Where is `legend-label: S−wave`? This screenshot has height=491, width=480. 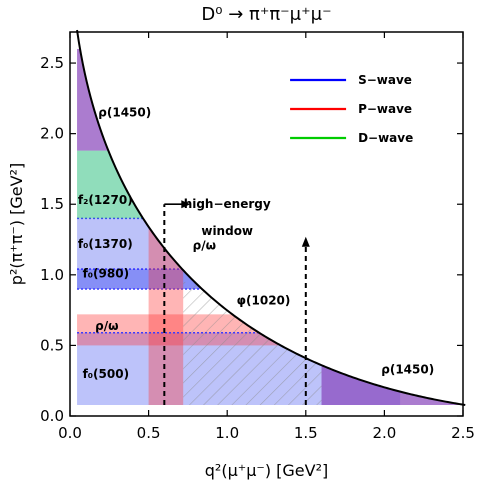 legend-label: S−wave is located at coordinates (385, 80).